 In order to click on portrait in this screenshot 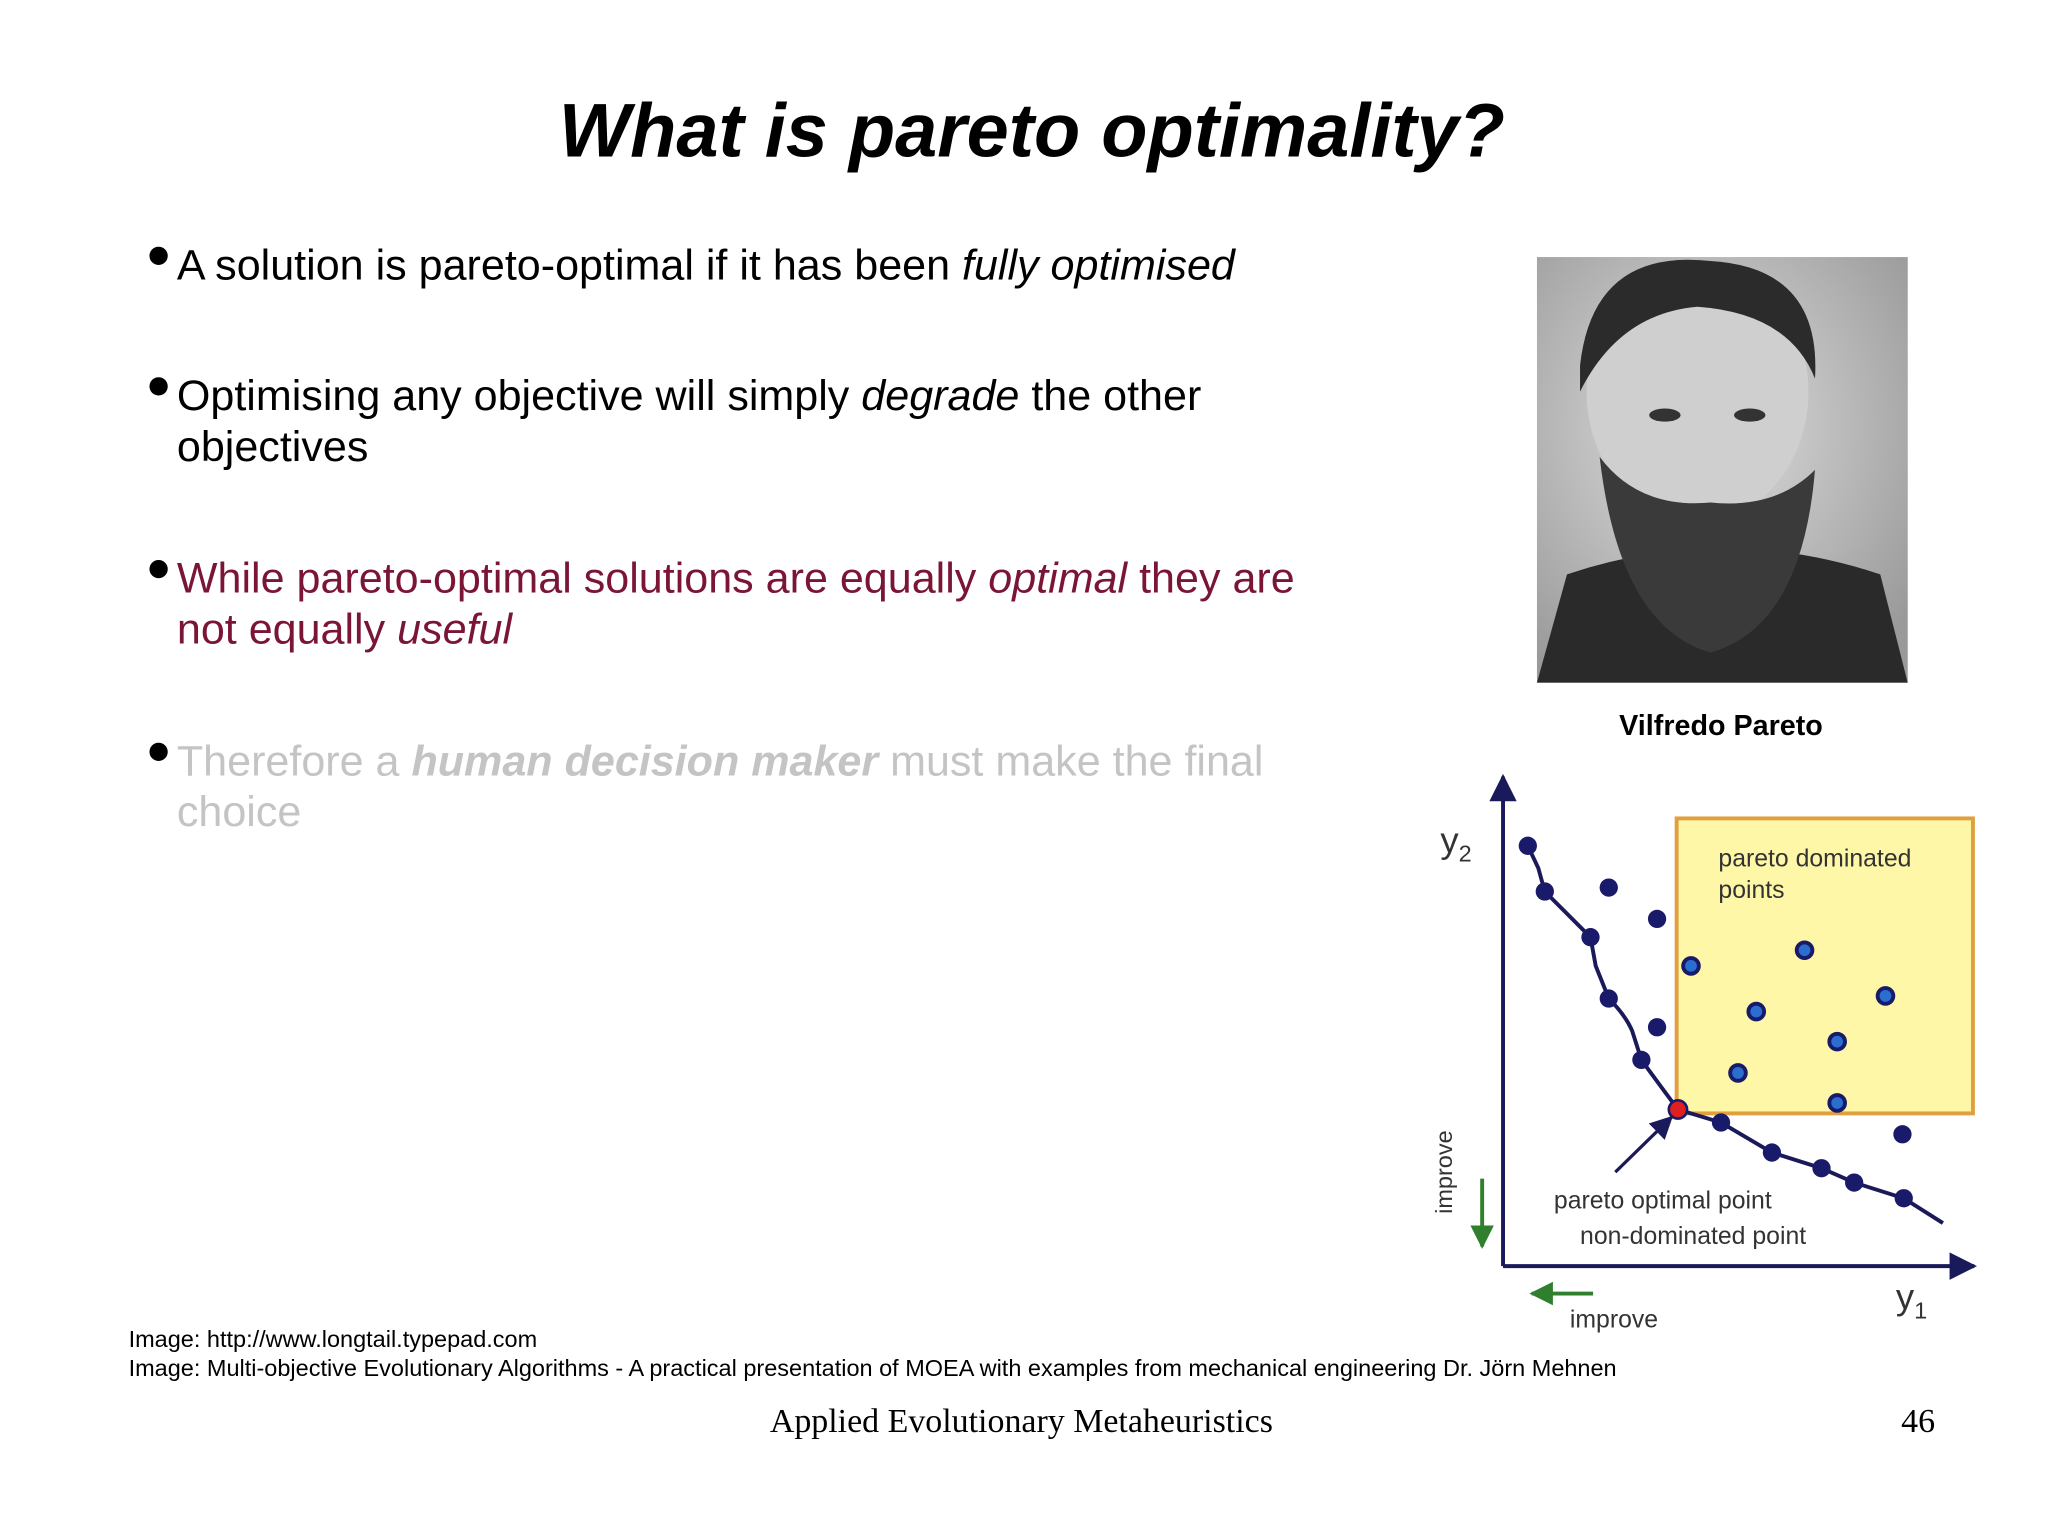, I will do `click(1722, 470)`.